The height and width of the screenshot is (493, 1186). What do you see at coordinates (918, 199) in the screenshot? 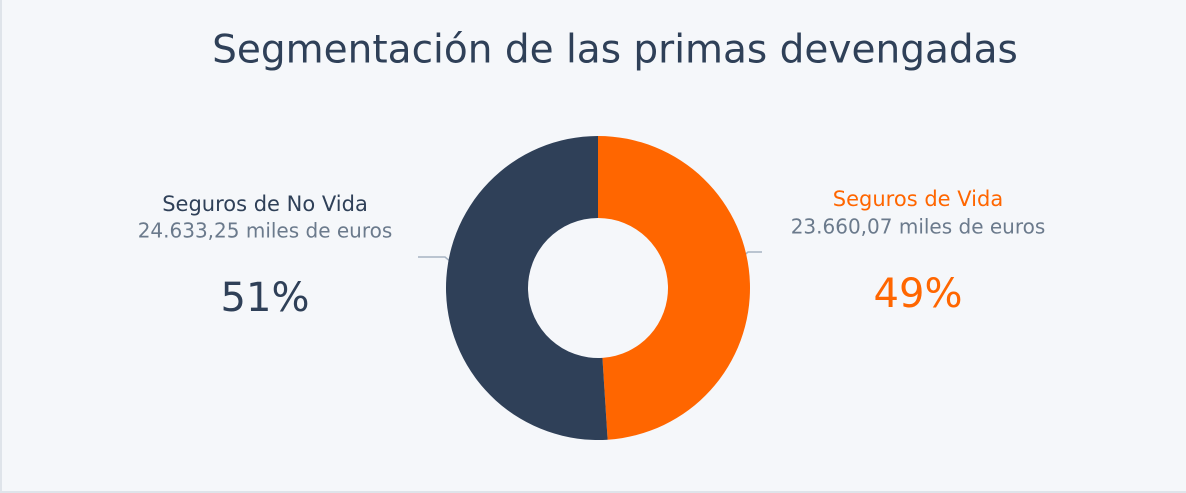
I see `legend-label: Seguros de Vida` at bounding box center [918, 199].